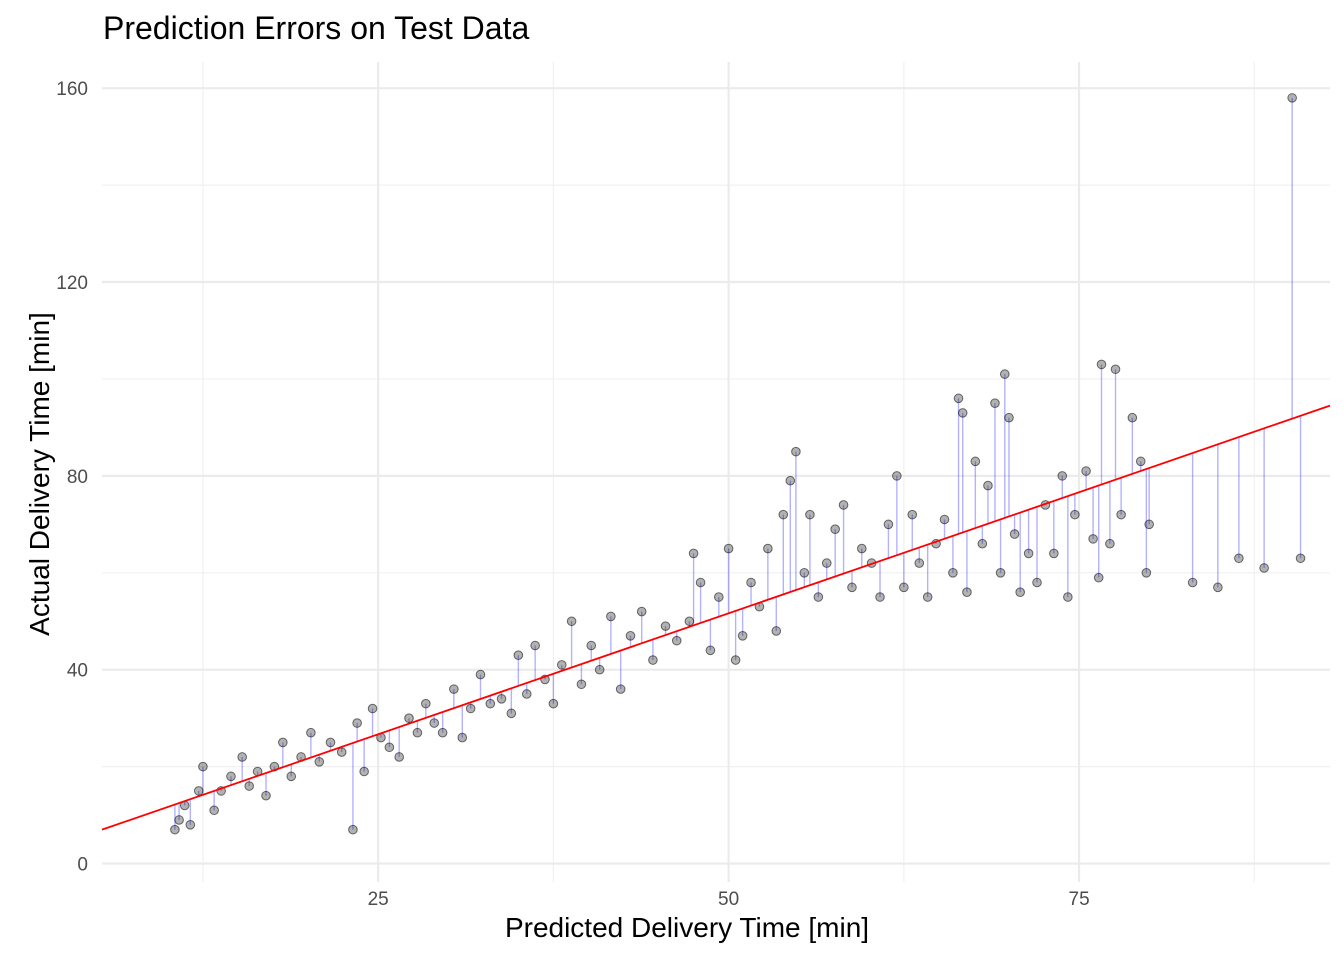 The image size is (1344, 960). Describe the element at coordinates (77, 671) in the screenshot. I see `y-tick-label: 40` at that location.